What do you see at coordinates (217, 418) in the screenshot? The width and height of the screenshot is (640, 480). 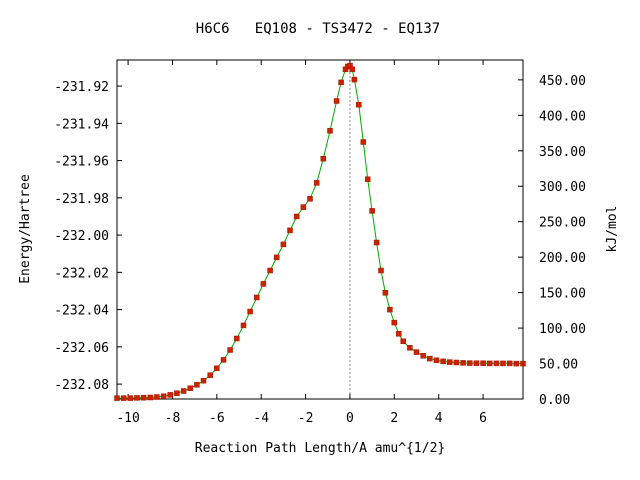 I see `x-tick-label: -6` at bounding box center [217, 418].